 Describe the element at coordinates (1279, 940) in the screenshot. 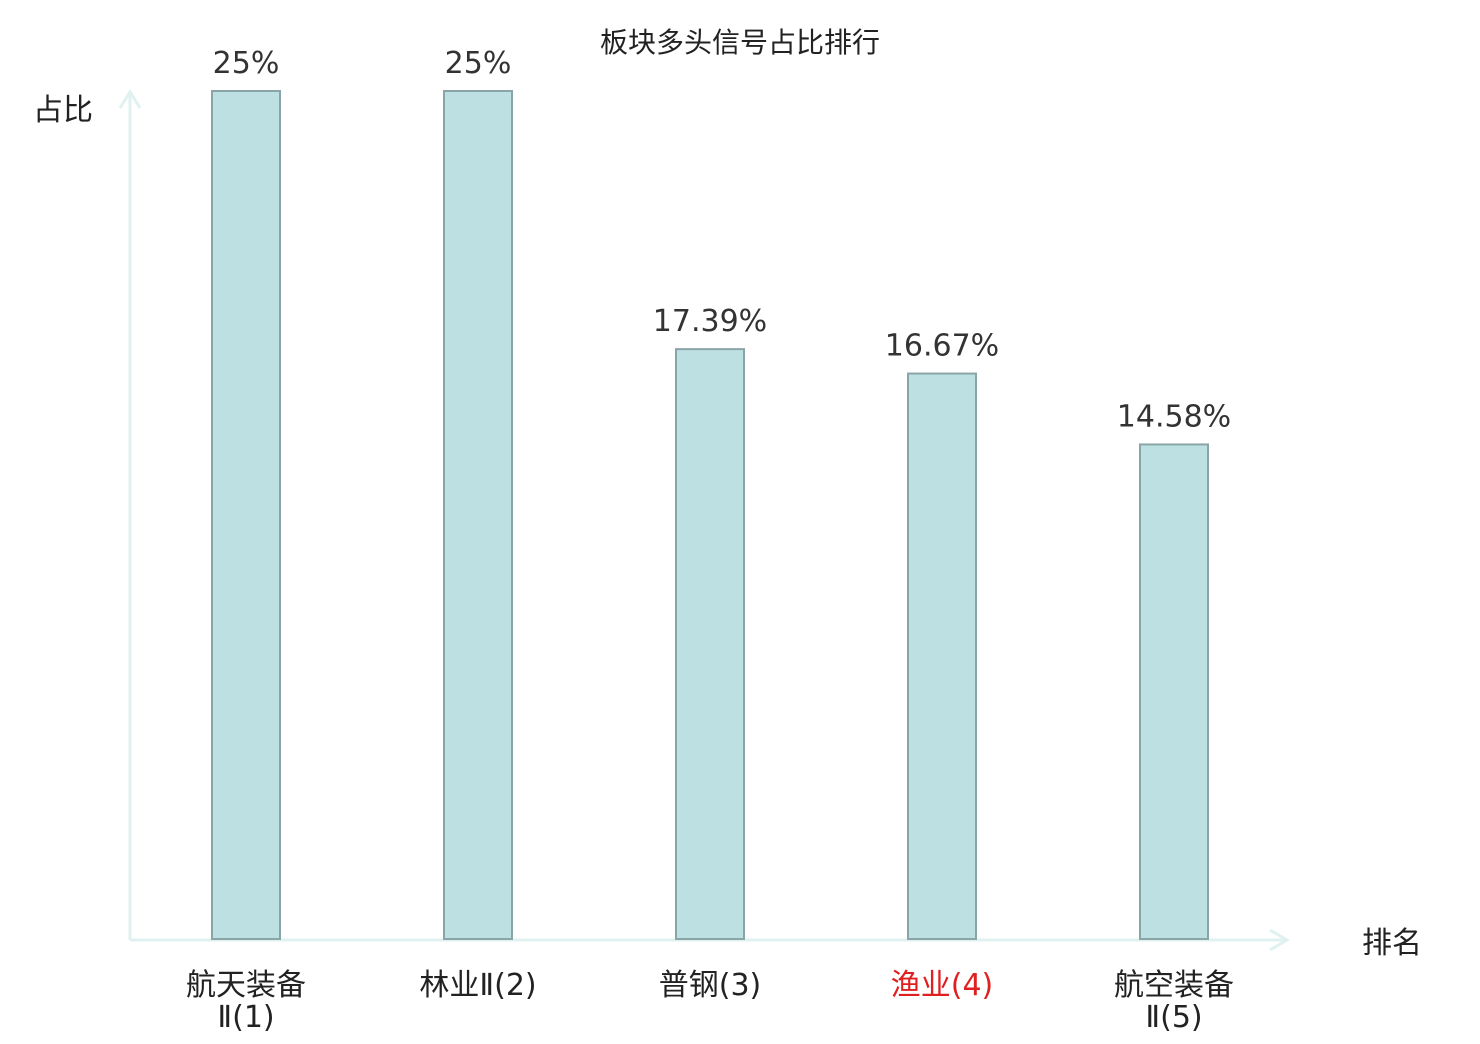

I see `x-axis-arrow-icon` at that location.